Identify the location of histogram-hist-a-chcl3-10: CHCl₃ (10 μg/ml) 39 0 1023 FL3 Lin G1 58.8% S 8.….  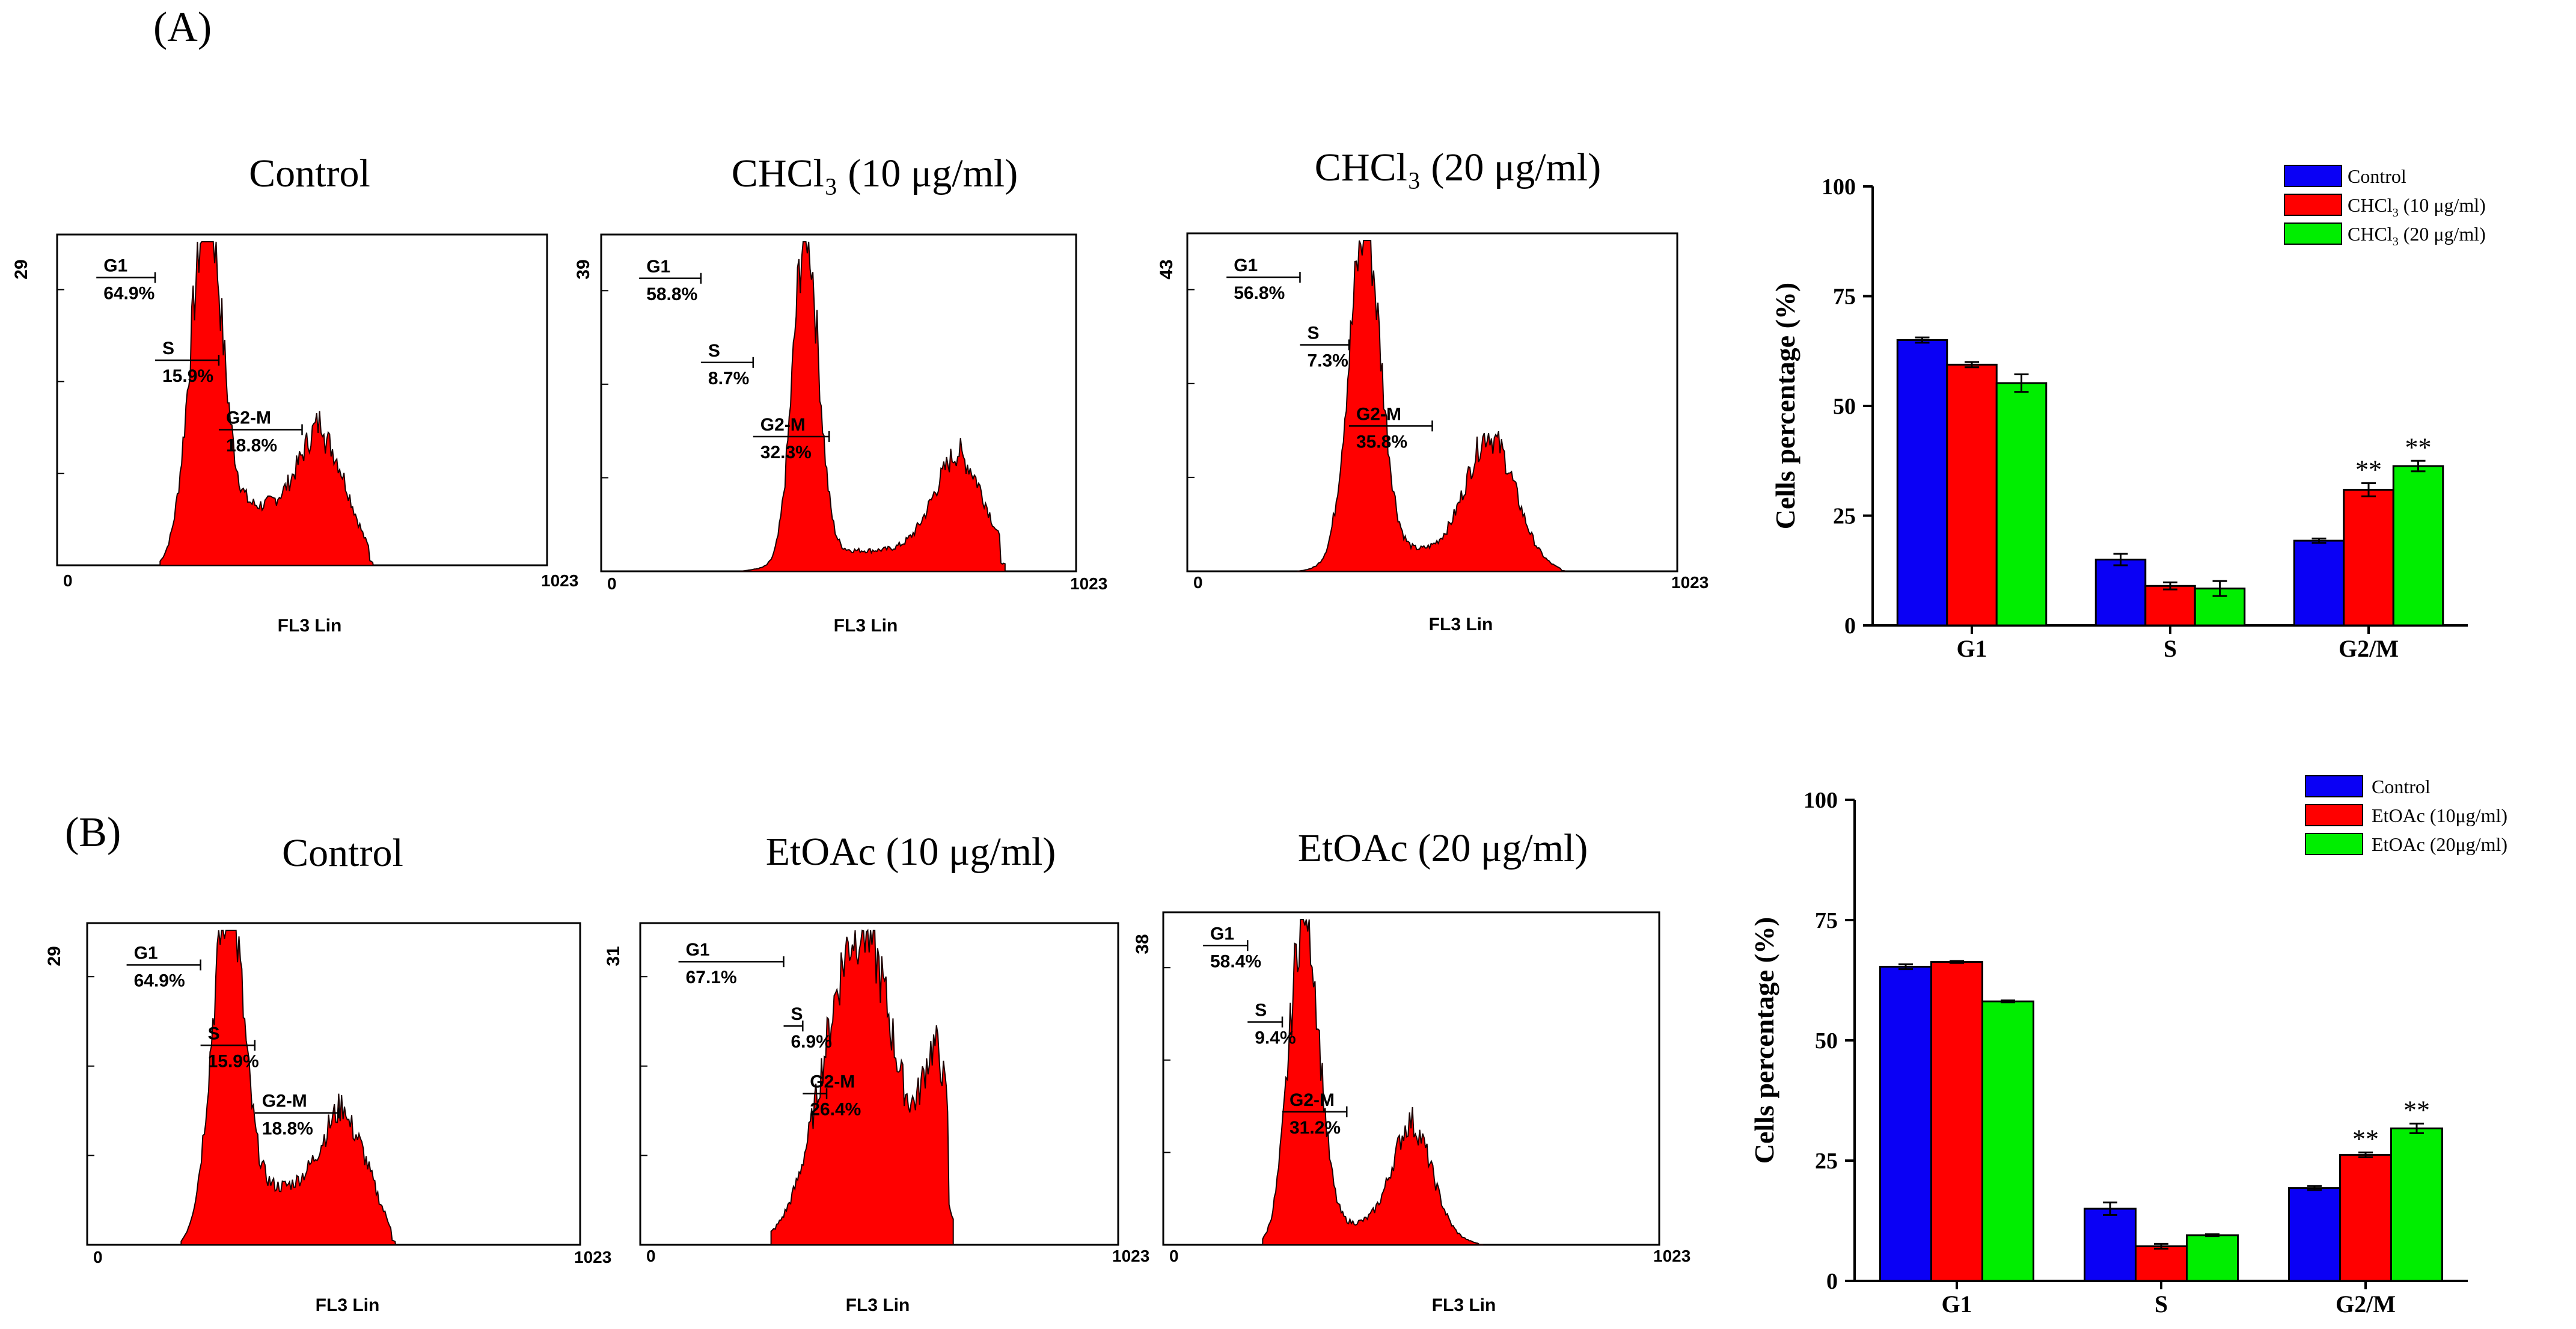
(840, 394).